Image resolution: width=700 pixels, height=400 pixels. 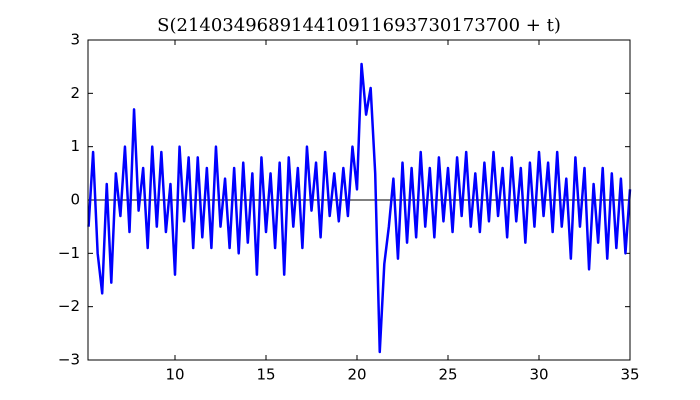 I want to click on y-tick-label: 0, so click(x=75, y=200).